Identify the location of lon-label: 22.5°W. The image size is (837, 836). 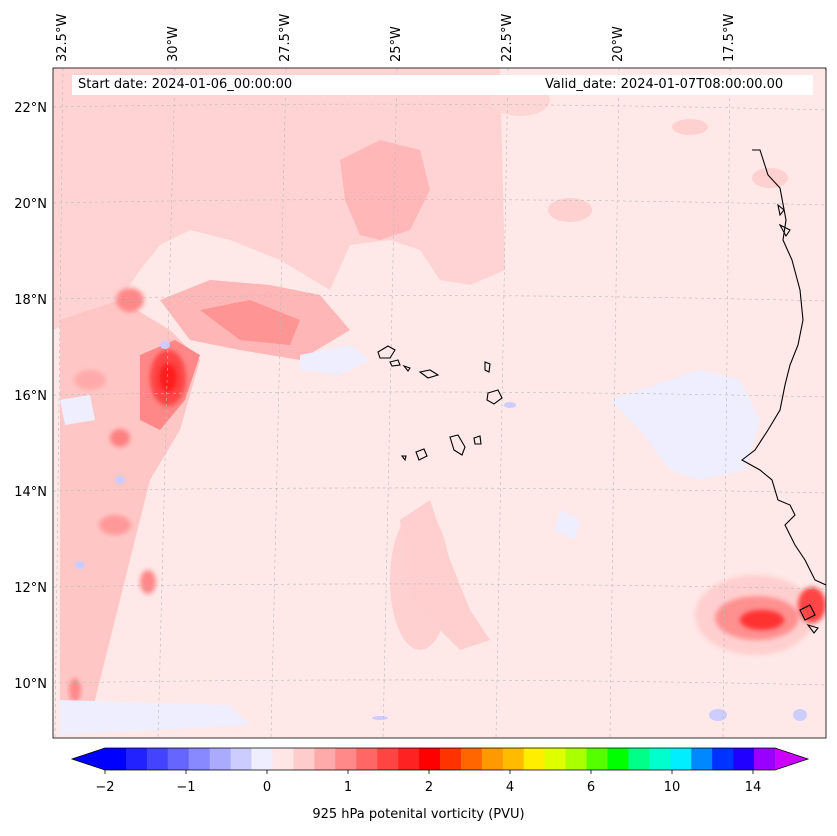
(507, 38).